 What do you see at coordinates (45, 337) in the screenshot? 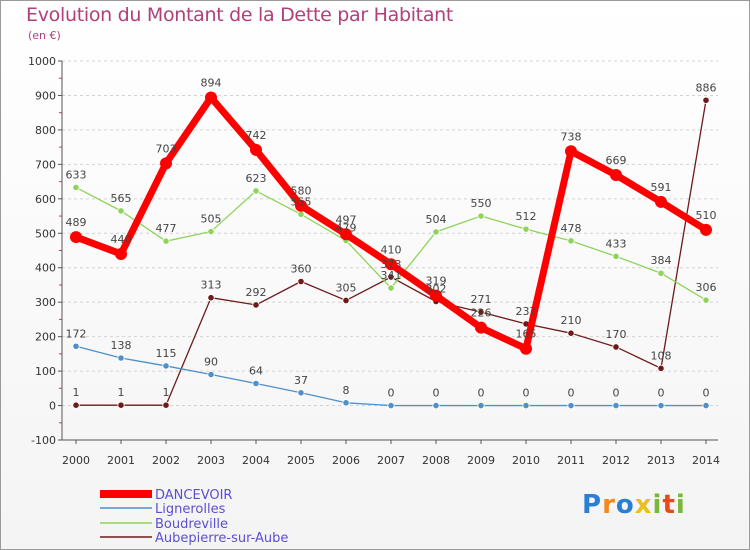
I see `y-tick-label: 200` at bounding box center [45, 337].